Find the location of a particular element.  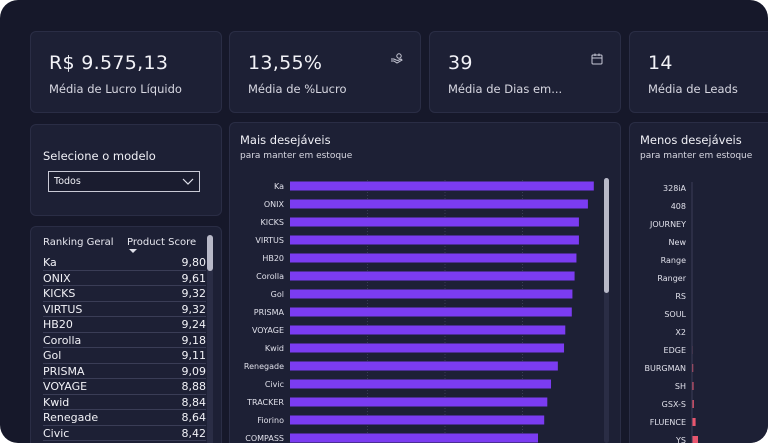

table-row: ONIX 9,61 is located at coordinates (125, 278).